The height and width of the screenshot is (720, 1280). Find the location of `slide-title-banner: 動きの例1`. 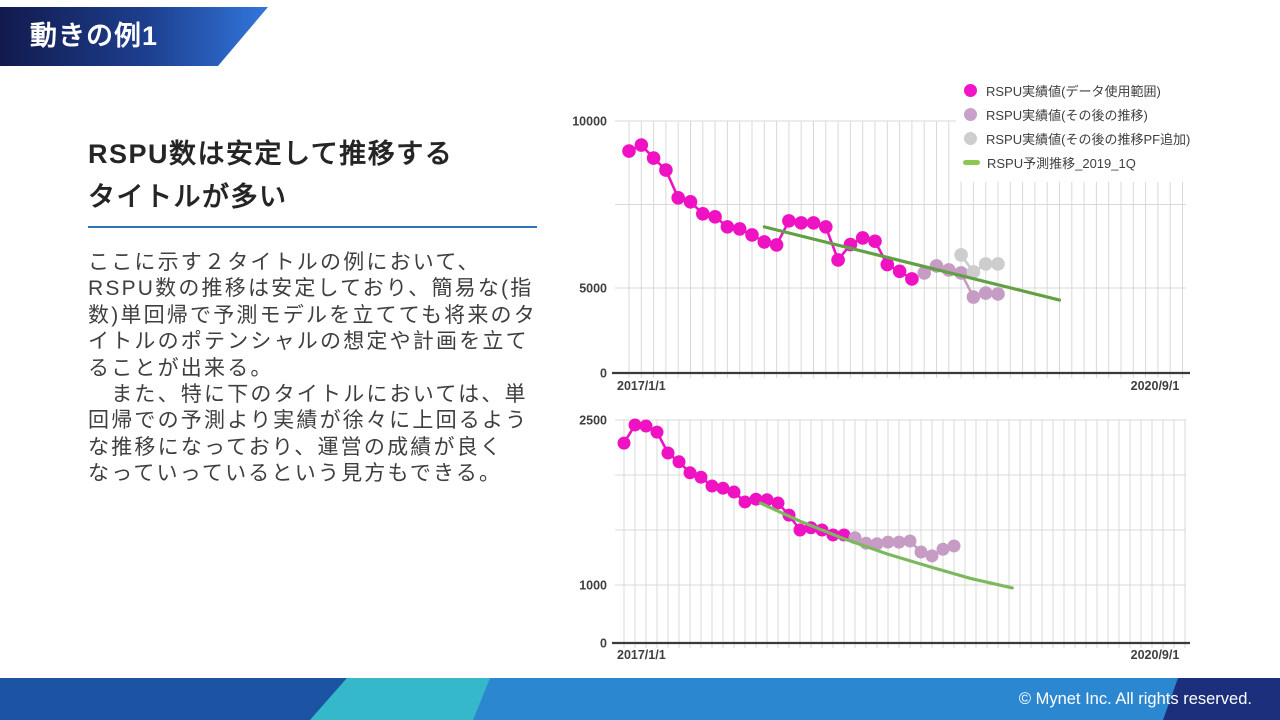

slide-title-banner: 動きの例1 is located at coordinates (134, 36).